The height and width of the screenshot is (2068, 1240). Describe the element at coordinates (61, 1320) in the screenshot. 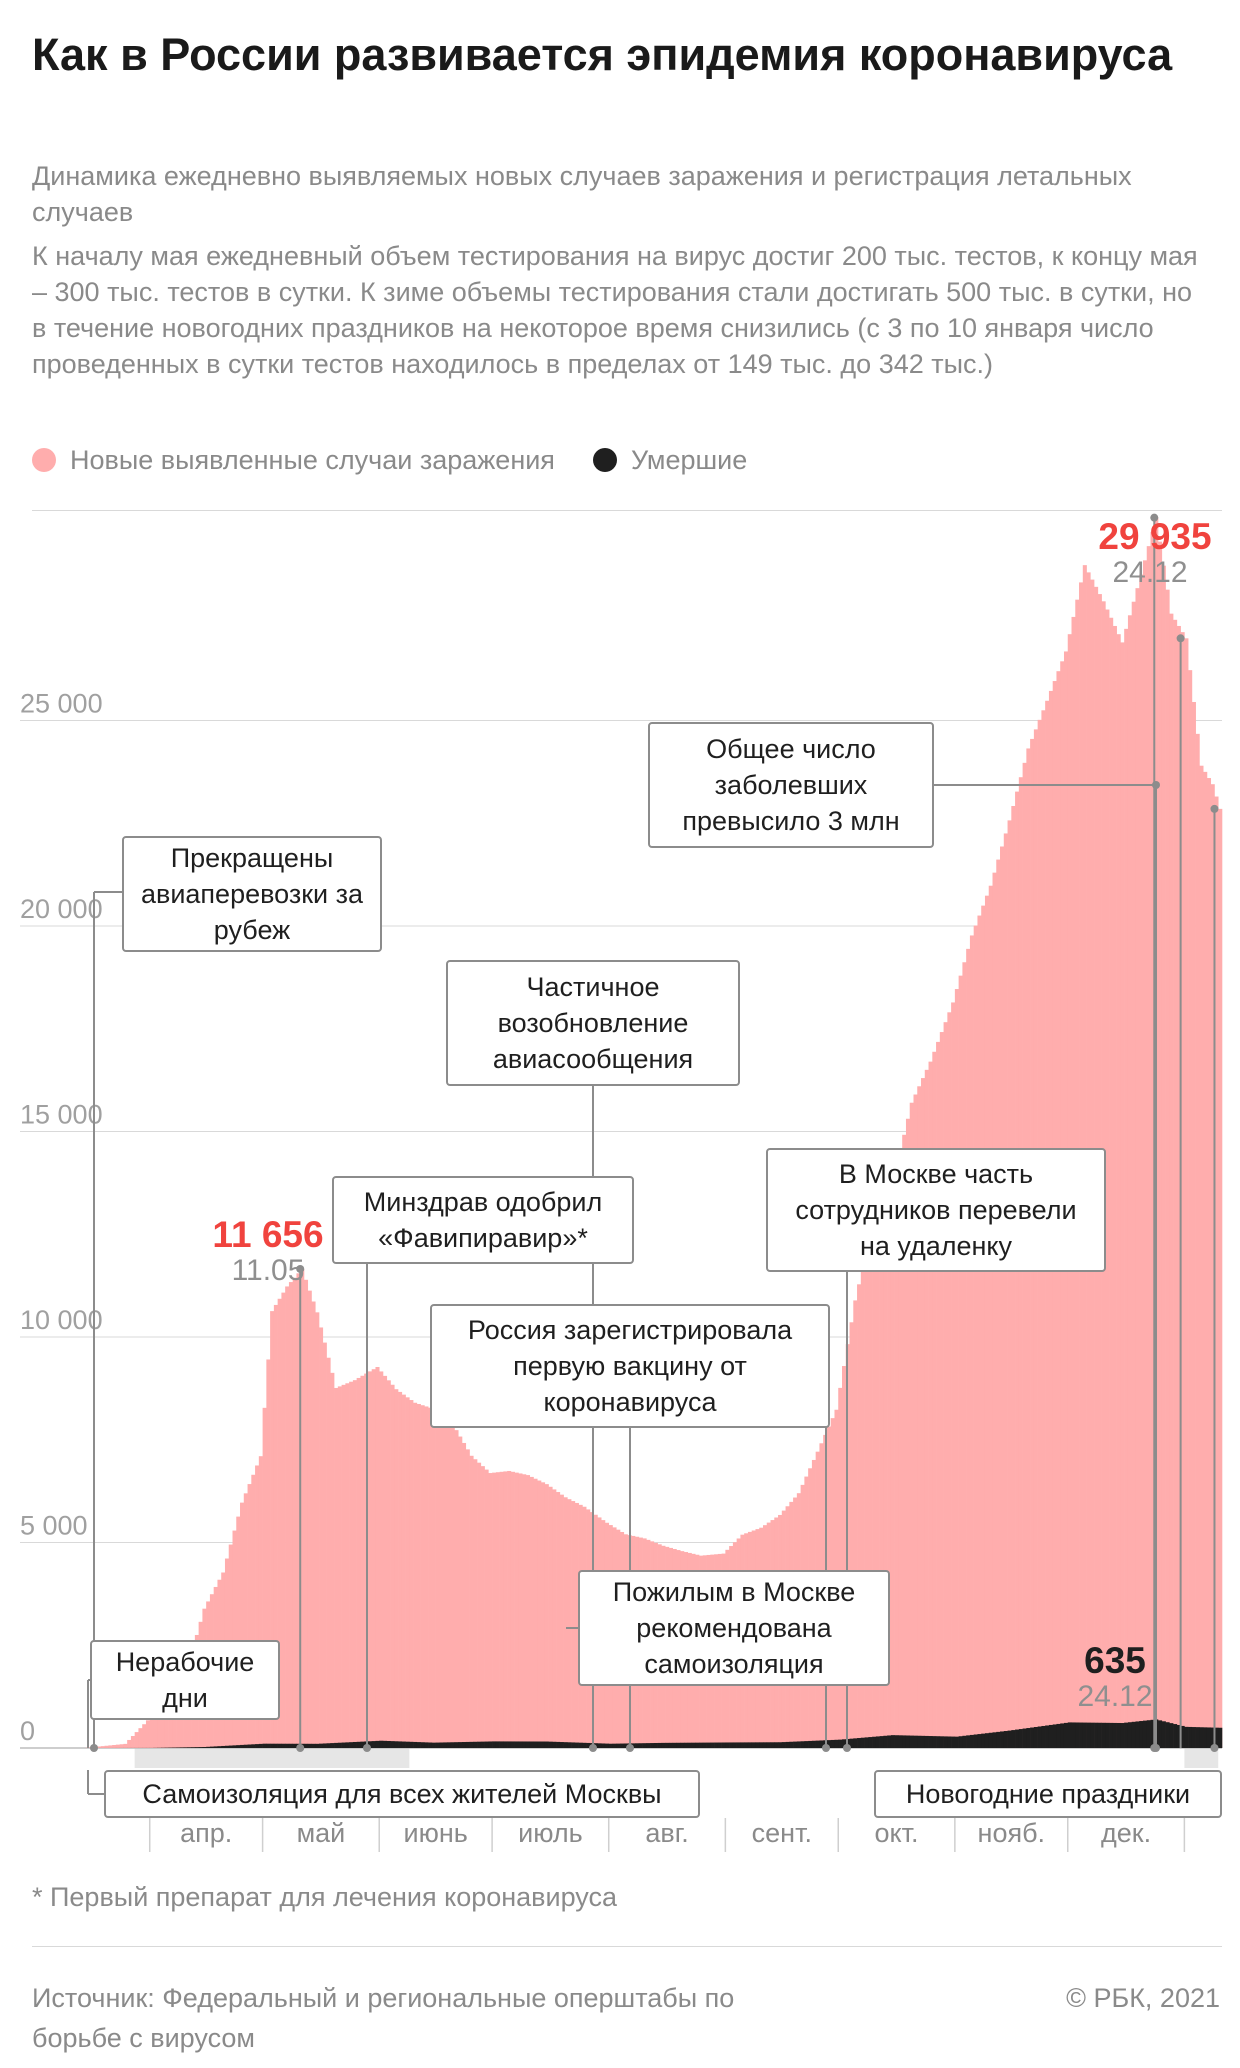

I see `y-tick-label: 10 000` at that location.